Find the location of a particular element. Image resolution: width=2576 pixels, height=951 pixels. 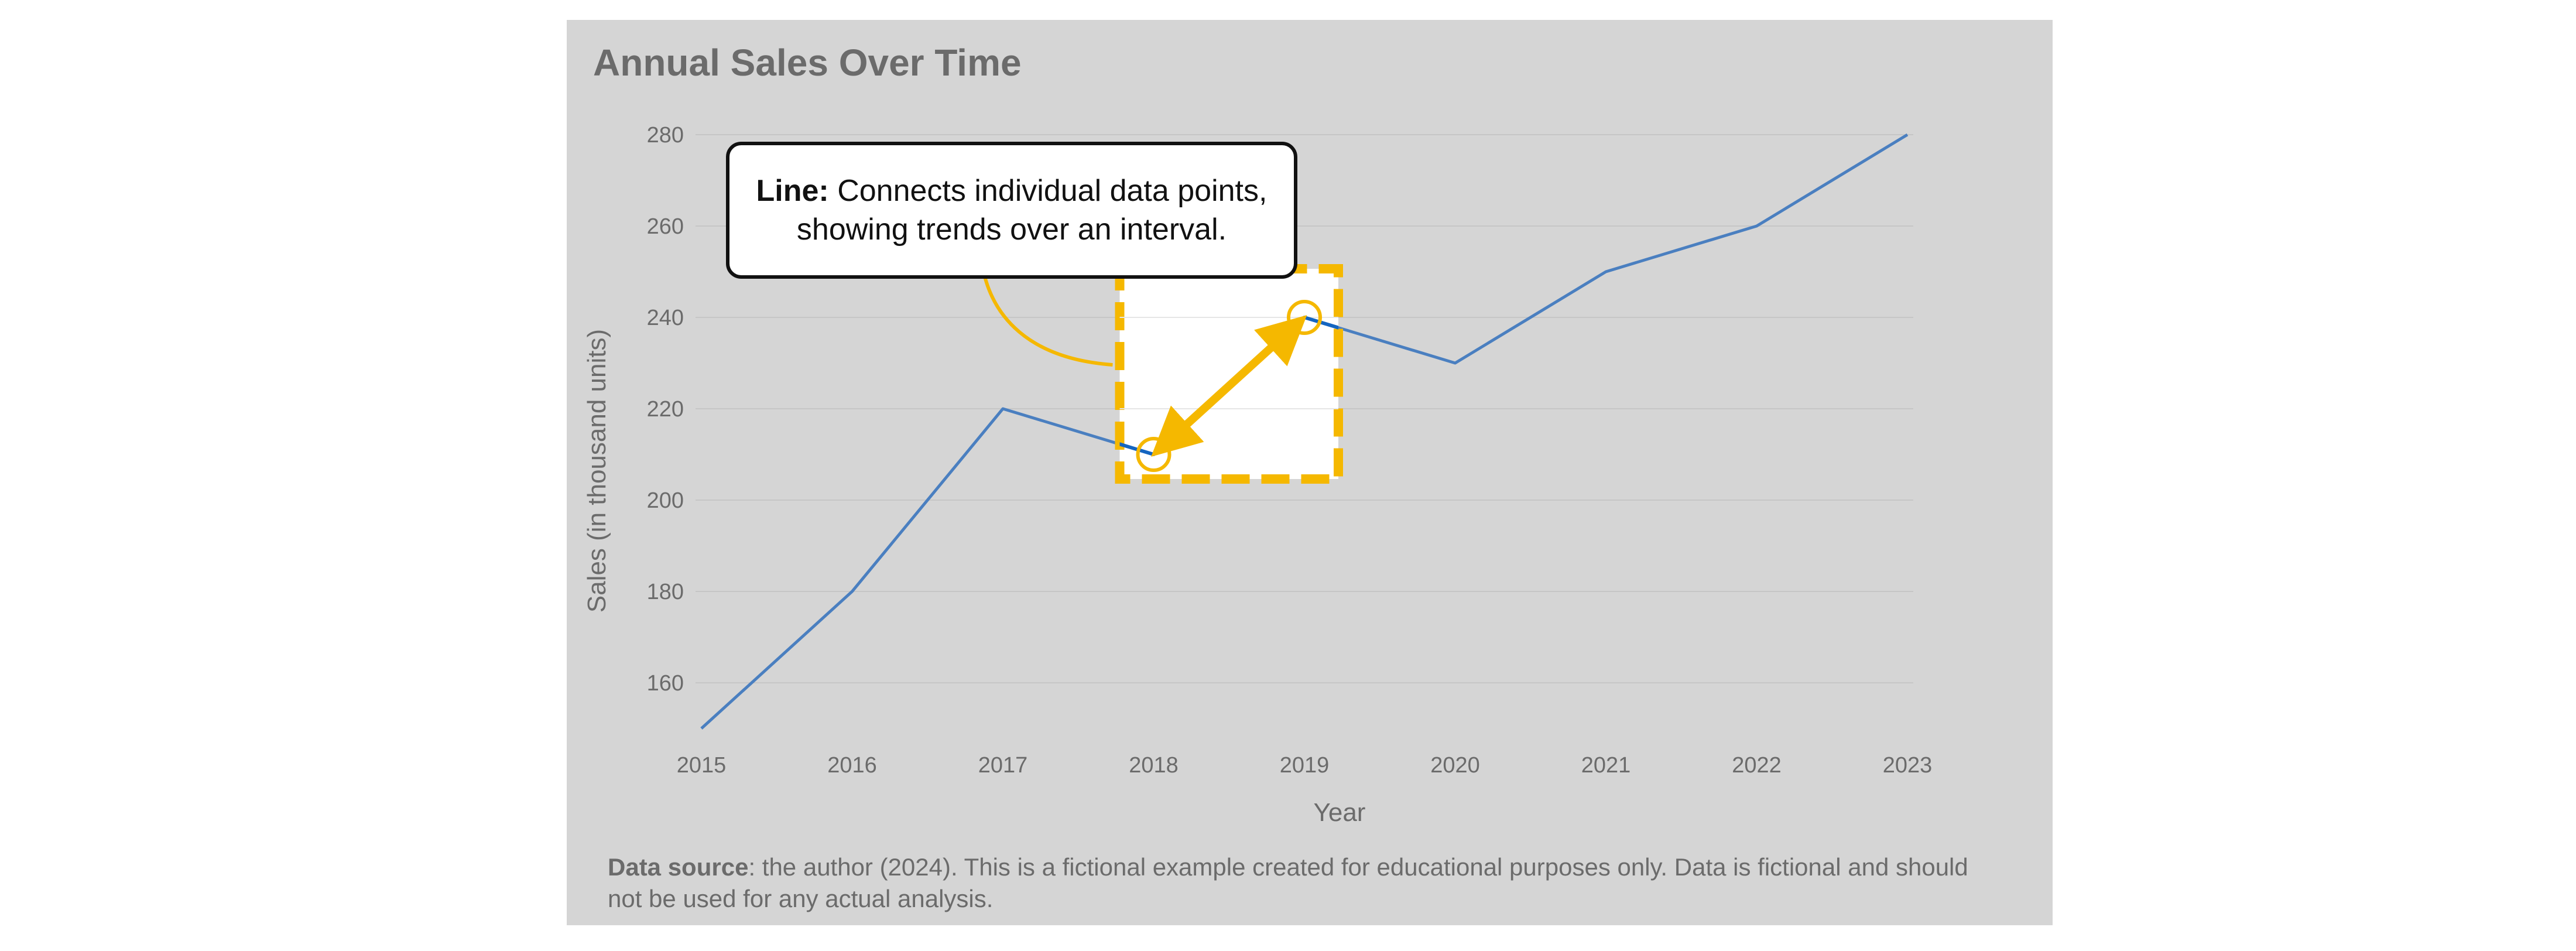

x-tick-label: 2016 is located at coordinates (852, 766).